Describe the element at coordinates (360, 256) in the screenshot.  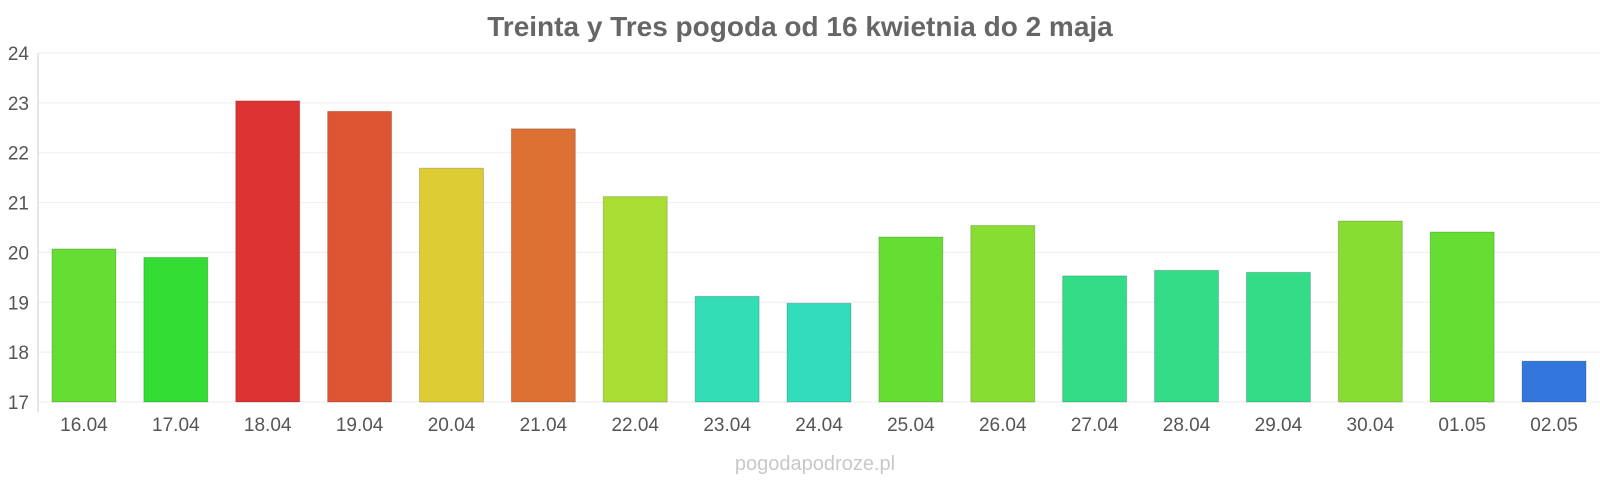
I see `bar-19.04` at that location.